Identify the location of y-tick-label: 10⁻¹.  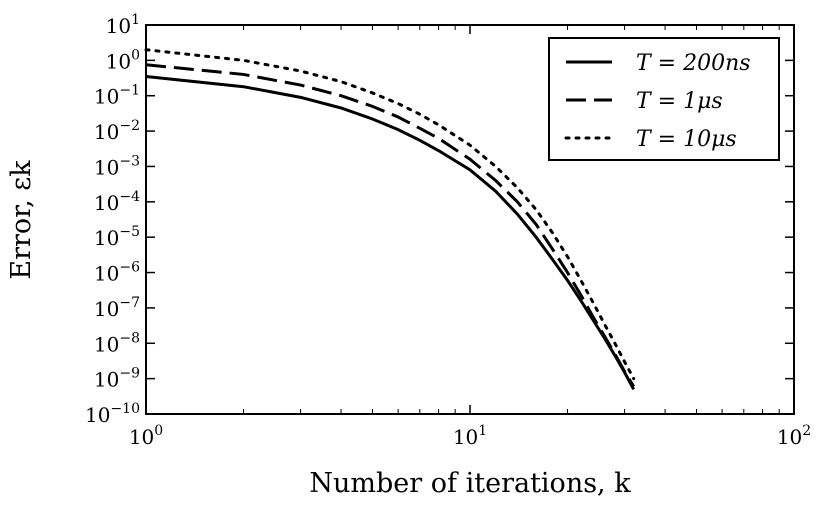
(117, 96).